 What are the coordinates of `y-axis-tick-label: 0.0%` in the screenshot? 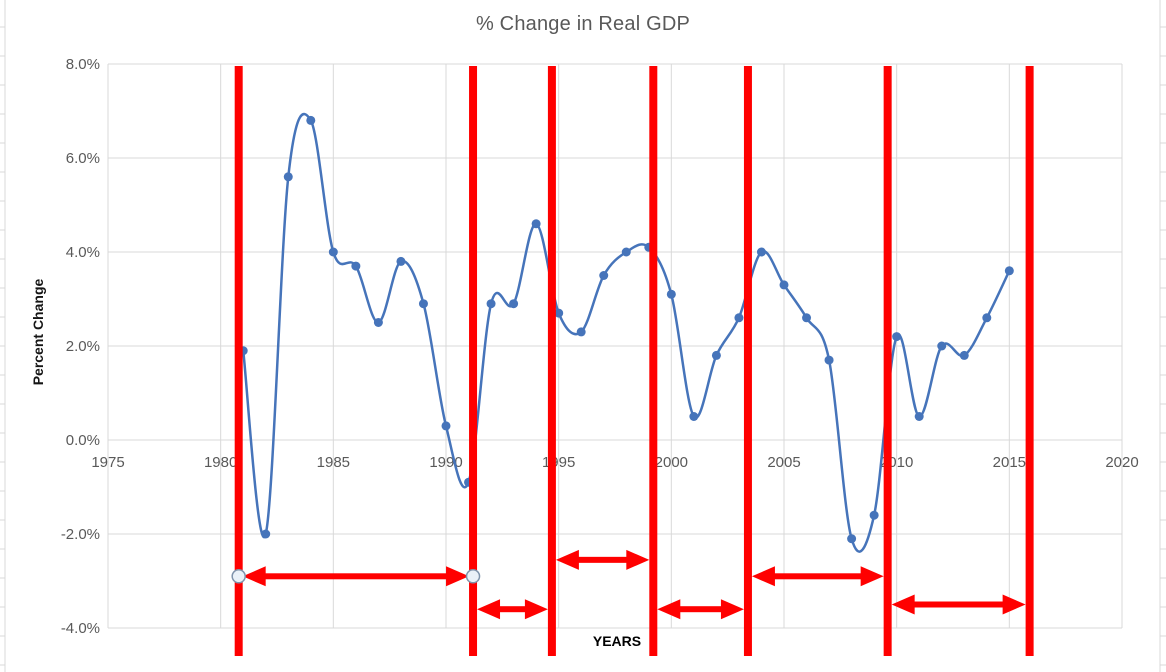 It's located at (83, 440).